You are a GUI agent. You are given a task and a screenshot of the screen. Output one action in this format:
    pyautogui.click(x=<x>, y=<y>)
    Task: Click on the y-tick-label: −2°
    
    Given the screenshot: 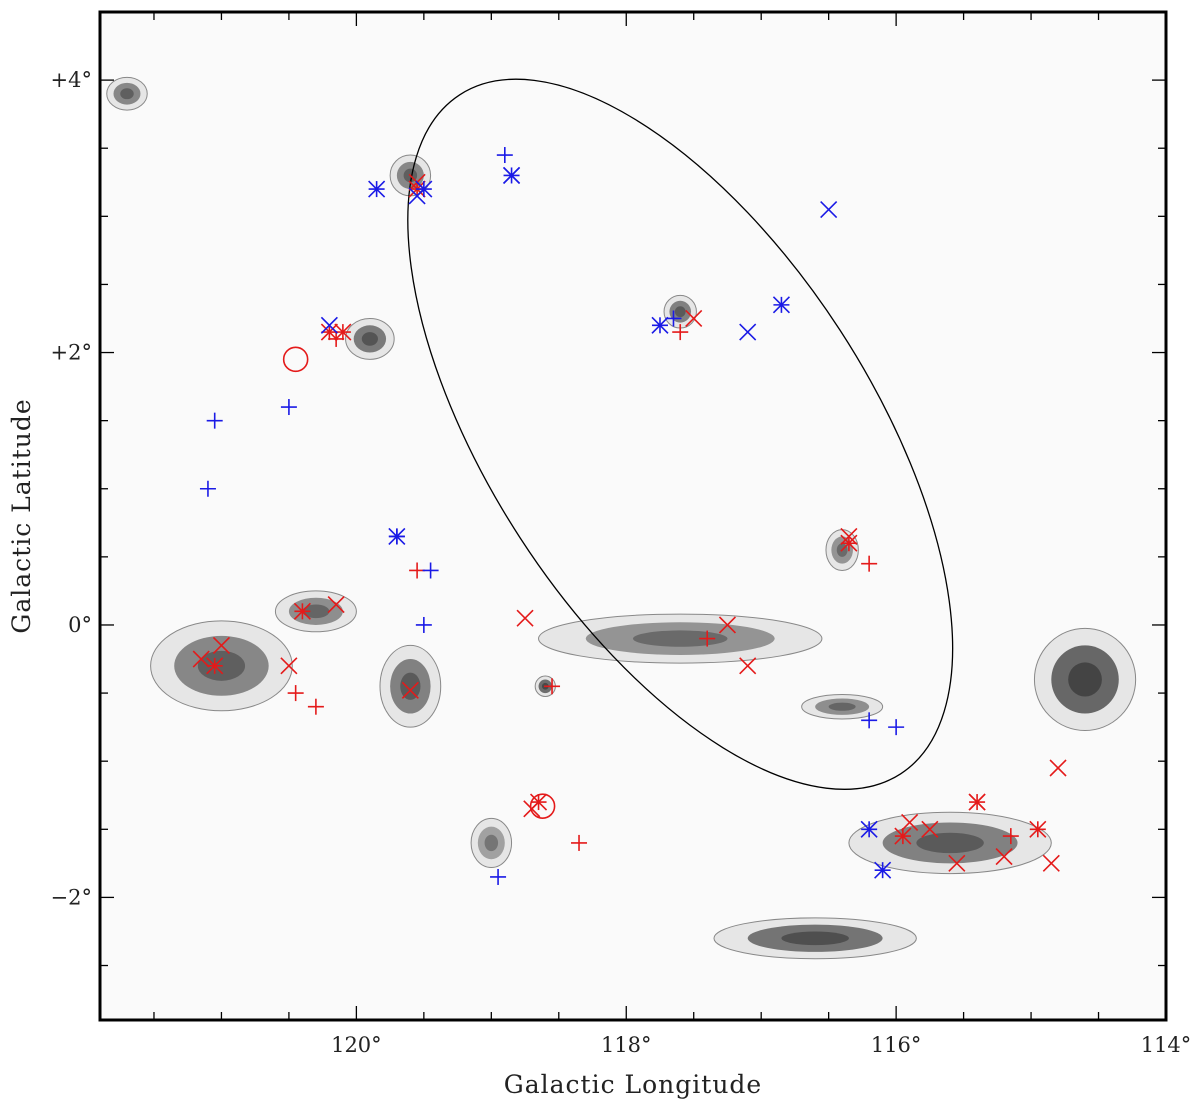 What is the action you would take?
    pyautogui.click(x=71, y=897)
    